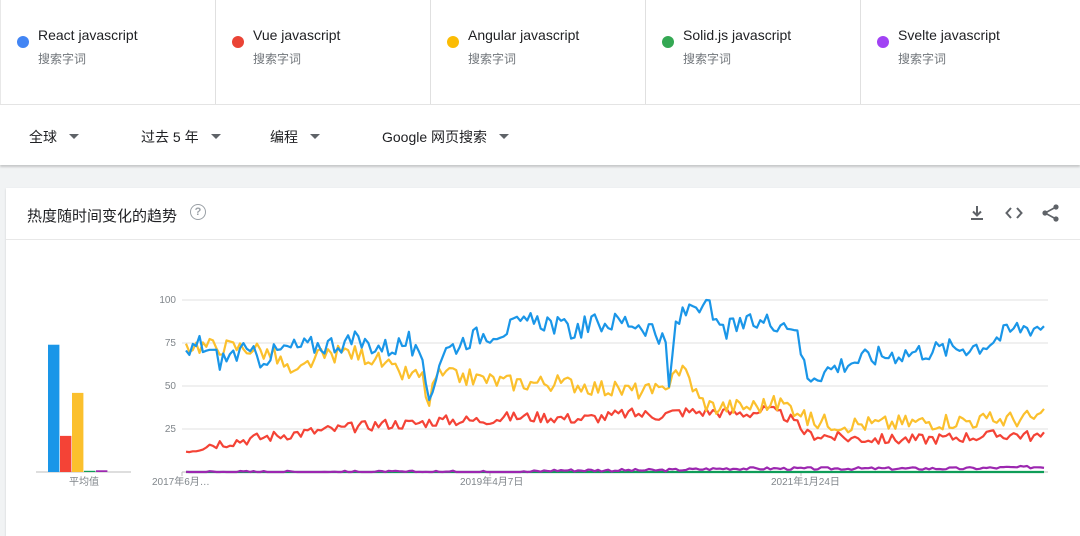 This screenshot has height=536, width=1080. What do you see at coordinates (43, 137) in the screenshot?
I see `region-filter-label: 全球` at bounding box center [43, 137].